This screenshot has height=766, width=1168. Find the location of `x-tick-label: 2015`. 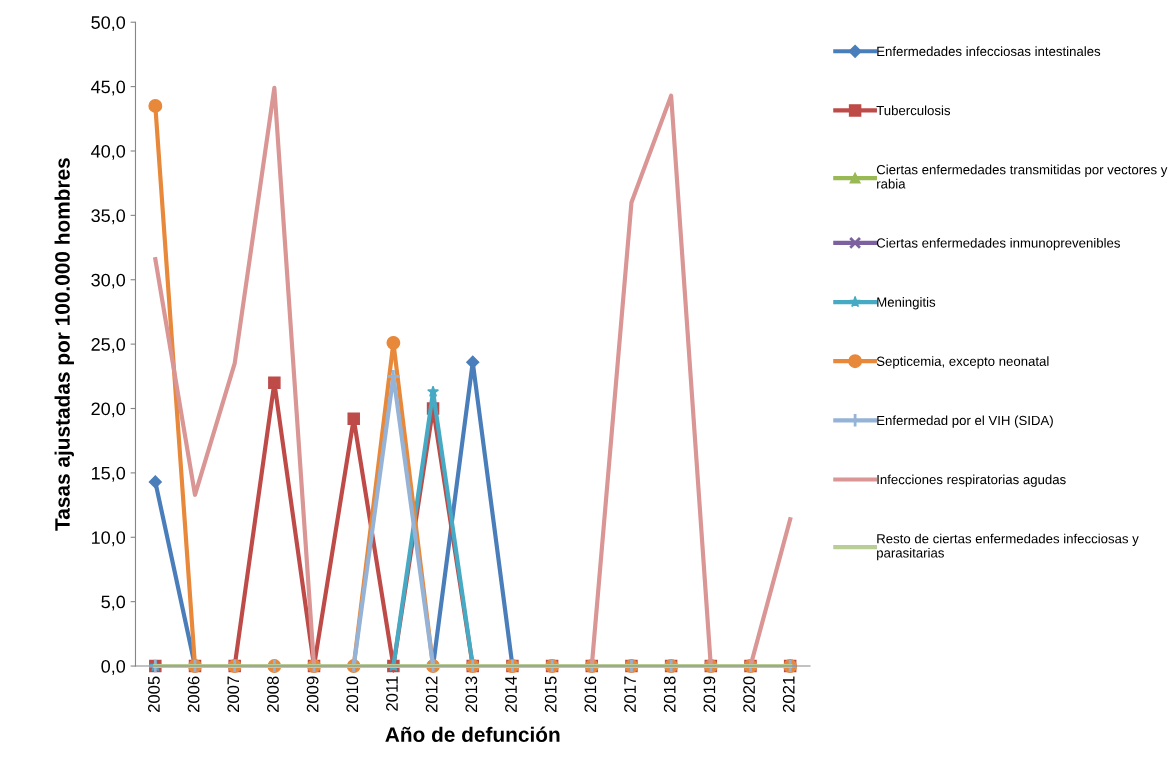

x-tick-label: 2015 is located at coordinates (550, 694).